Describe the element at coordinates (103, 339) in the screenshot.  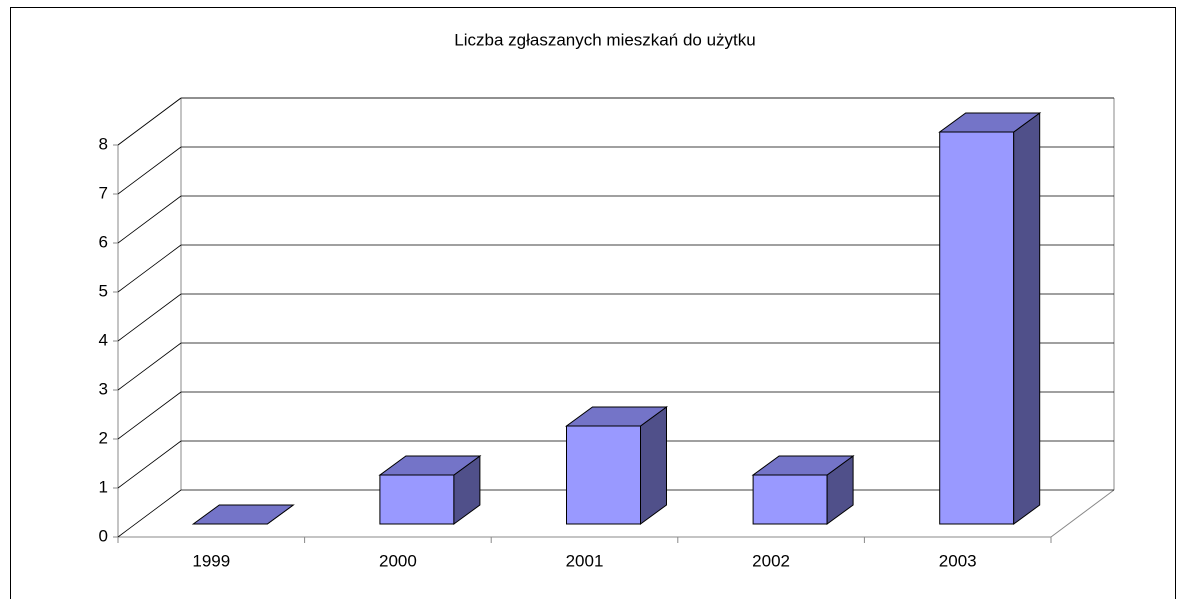
I see `y-tick-label: 4` at that location.